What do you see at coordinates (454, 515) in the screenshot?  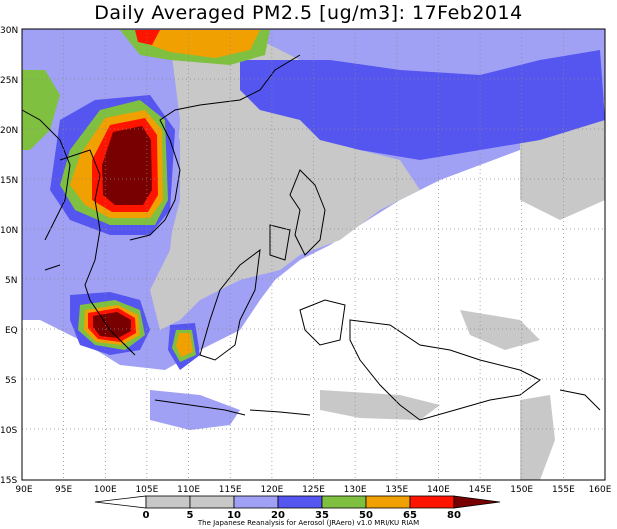 I see `colorbar-label: 80` at bounding box center [454, 515].